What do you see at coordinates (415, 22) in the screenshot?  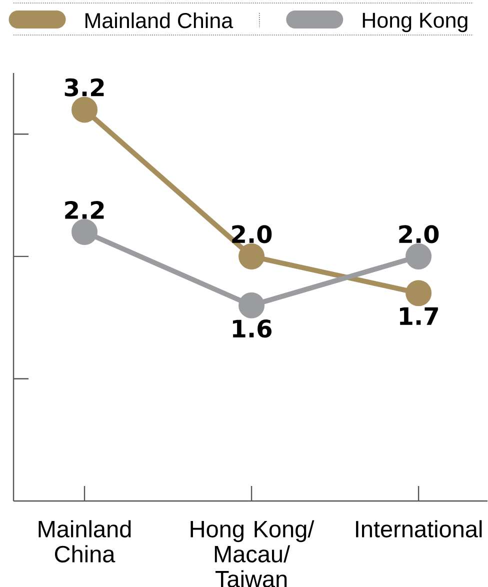 I see `legend-label: Hong Kong` at bounding box center [415, 22].